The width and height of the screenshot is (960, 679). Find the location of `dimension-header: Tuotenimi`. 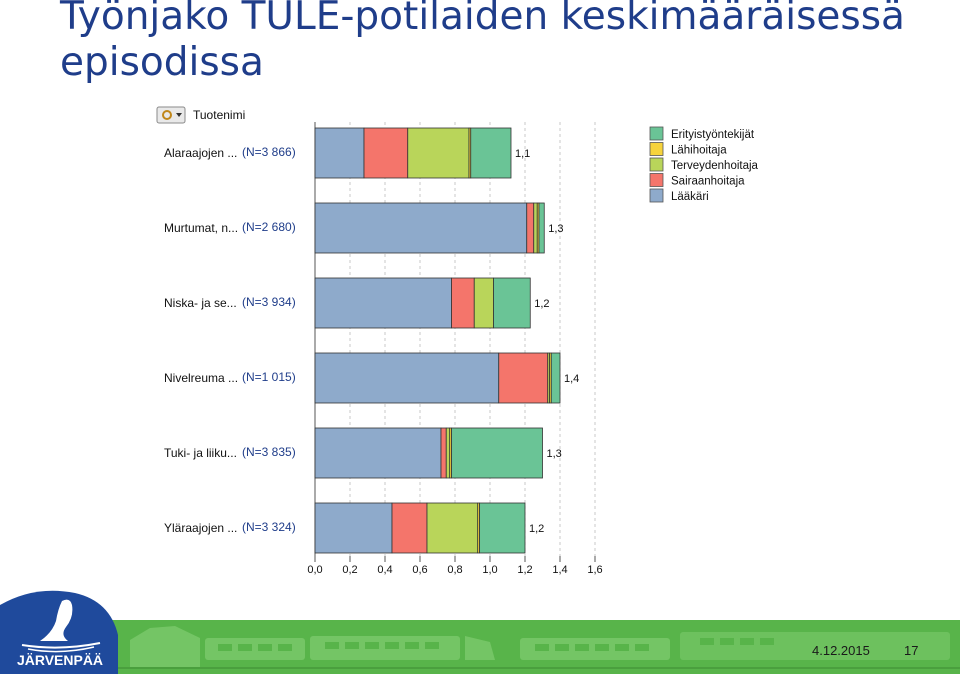

dimension-header: Tuotenimi is located at coordinates (200, 115).